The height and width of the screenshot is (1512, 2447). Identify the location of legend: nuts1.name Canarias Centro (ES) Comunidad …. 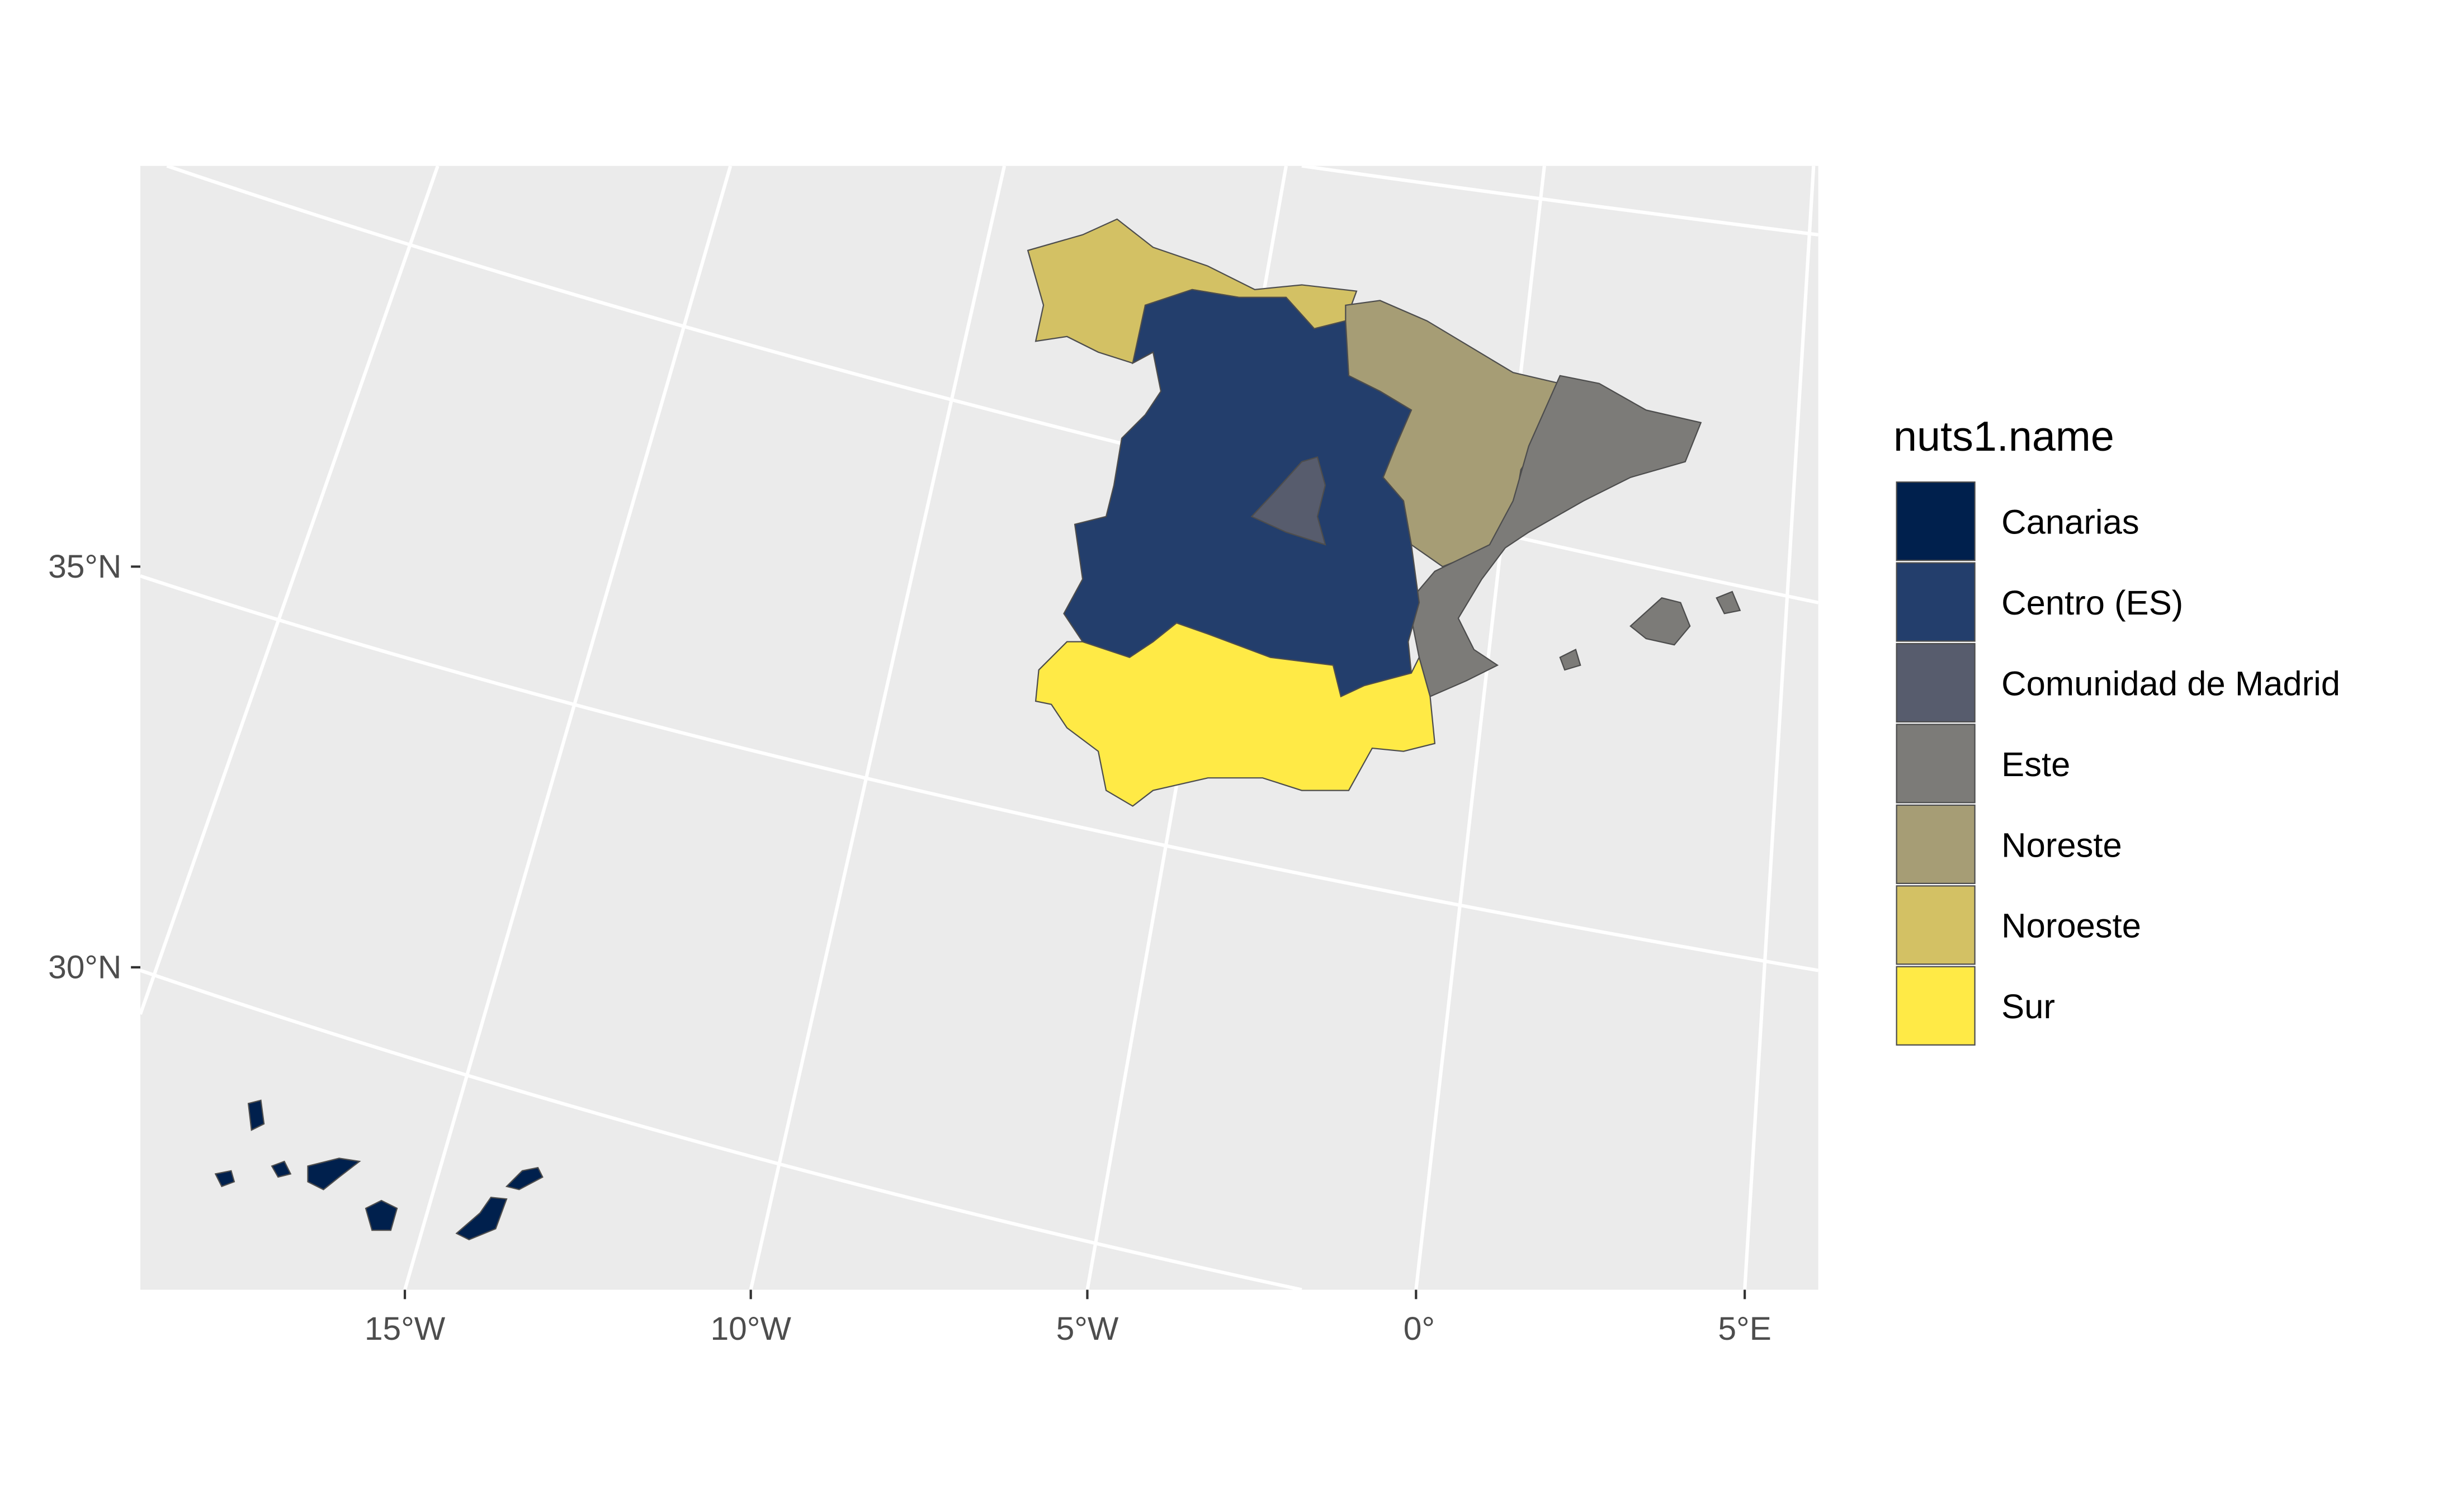
(2117, 729).